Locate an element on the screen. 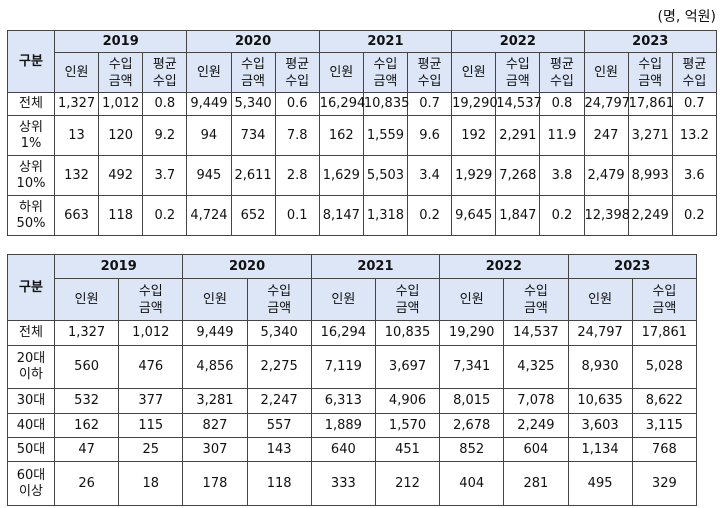  cell-value: 1,629 is located at coordinates (341, 175).